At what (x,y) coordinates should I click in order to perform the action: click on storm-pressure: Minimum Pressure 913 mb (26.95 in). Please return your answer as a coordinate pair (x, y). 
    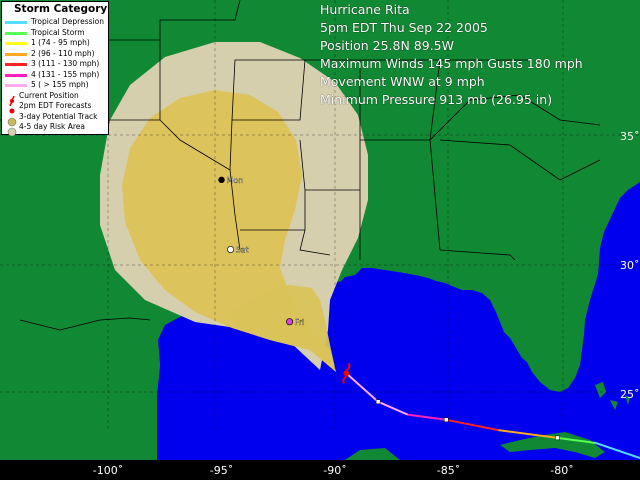
    Looking at the image, I should click on (436, 99).